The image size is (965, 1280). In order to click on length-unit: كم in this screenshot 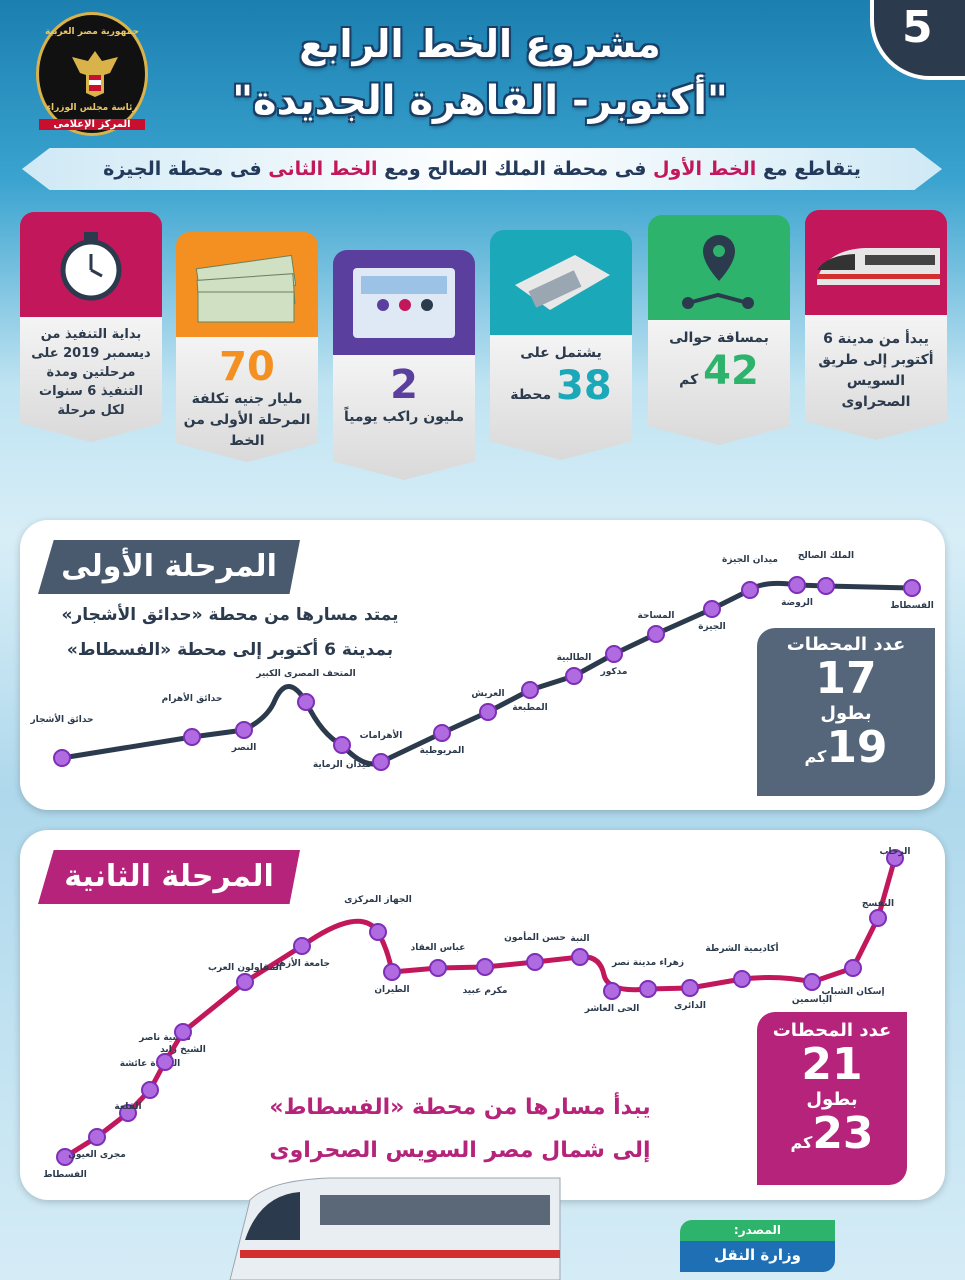, I will do `click(801, 1142)`.